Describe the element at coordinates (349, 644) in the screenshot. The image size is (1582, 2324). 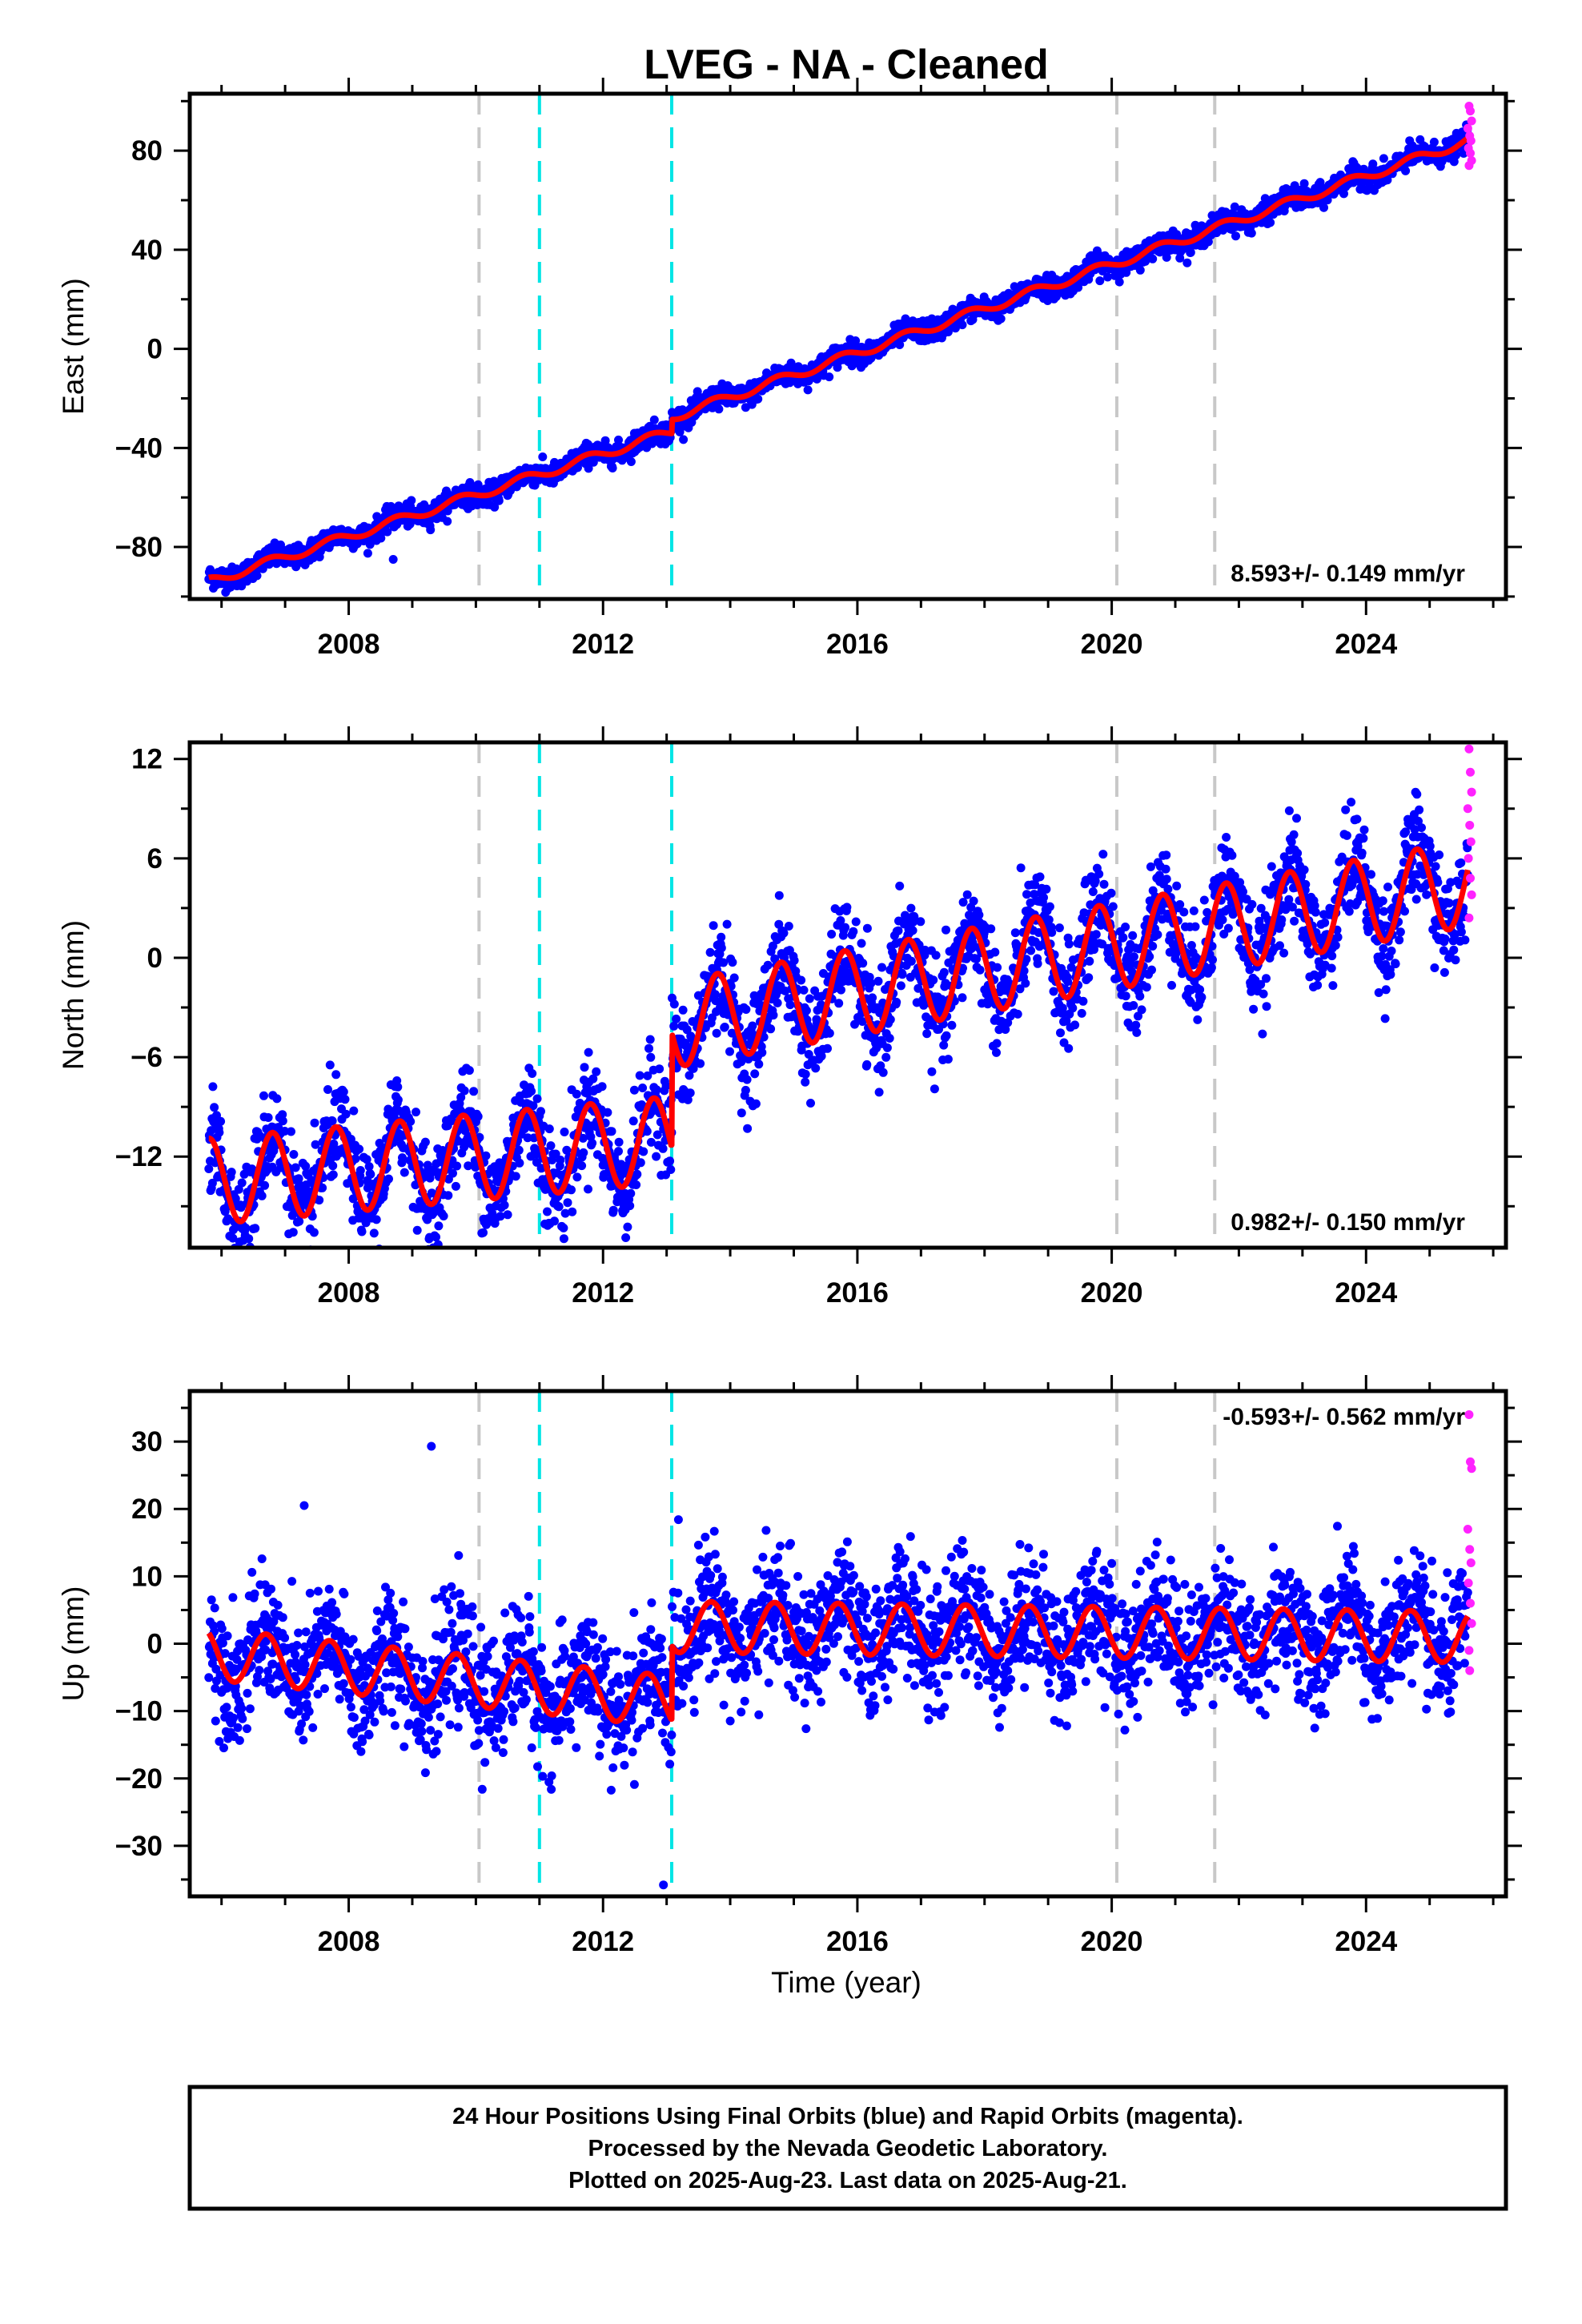
I see `x-tick-label: 2008` at that location.